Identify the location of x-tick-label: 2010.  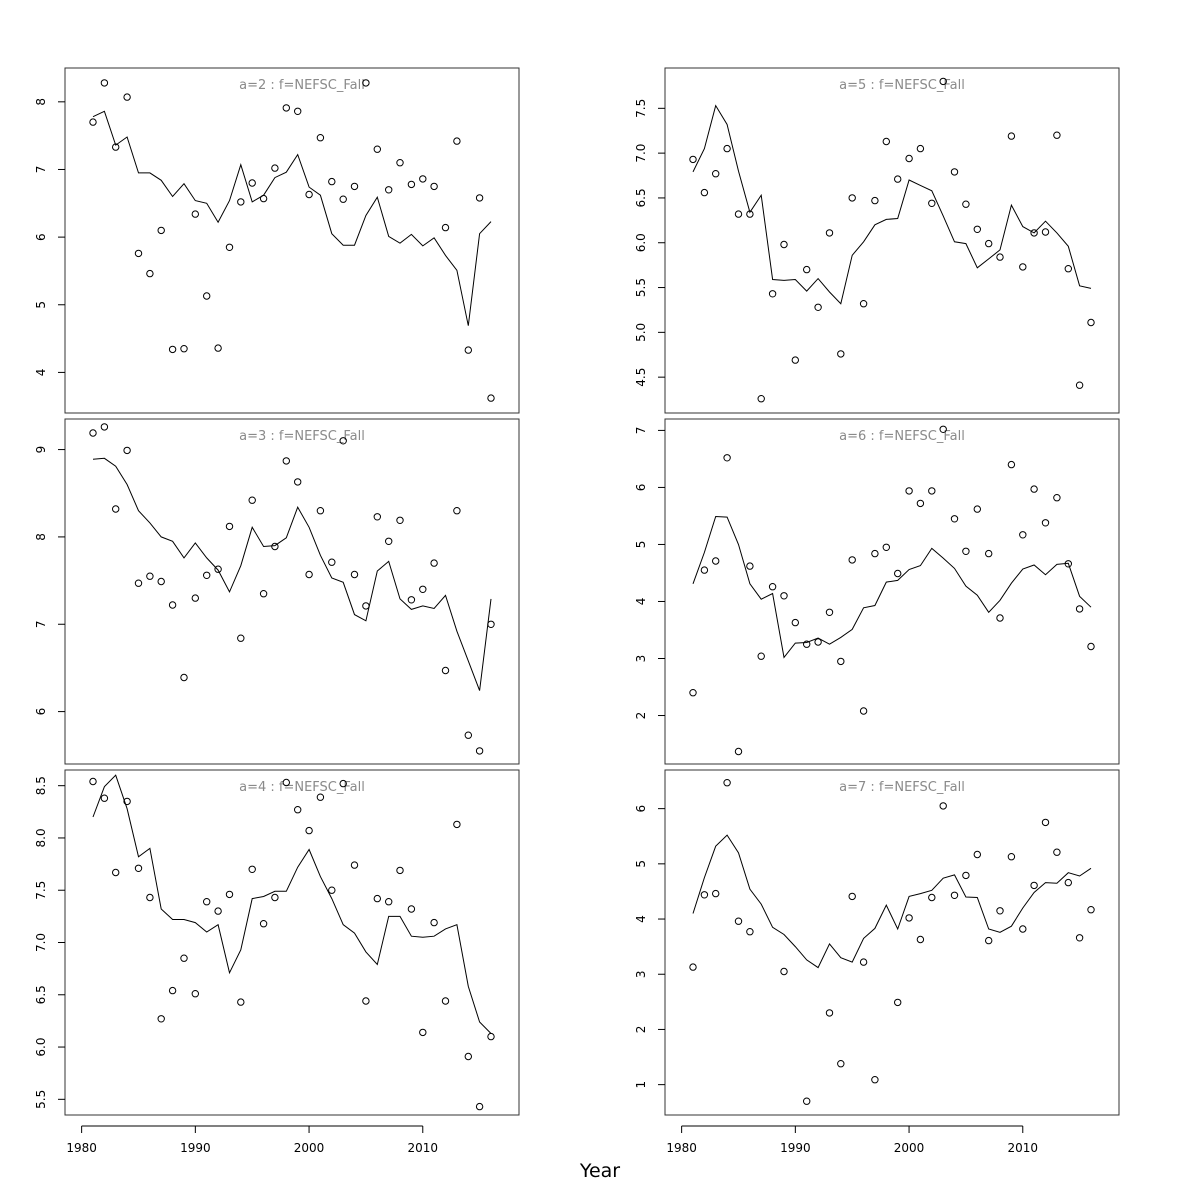
(422, 1148).